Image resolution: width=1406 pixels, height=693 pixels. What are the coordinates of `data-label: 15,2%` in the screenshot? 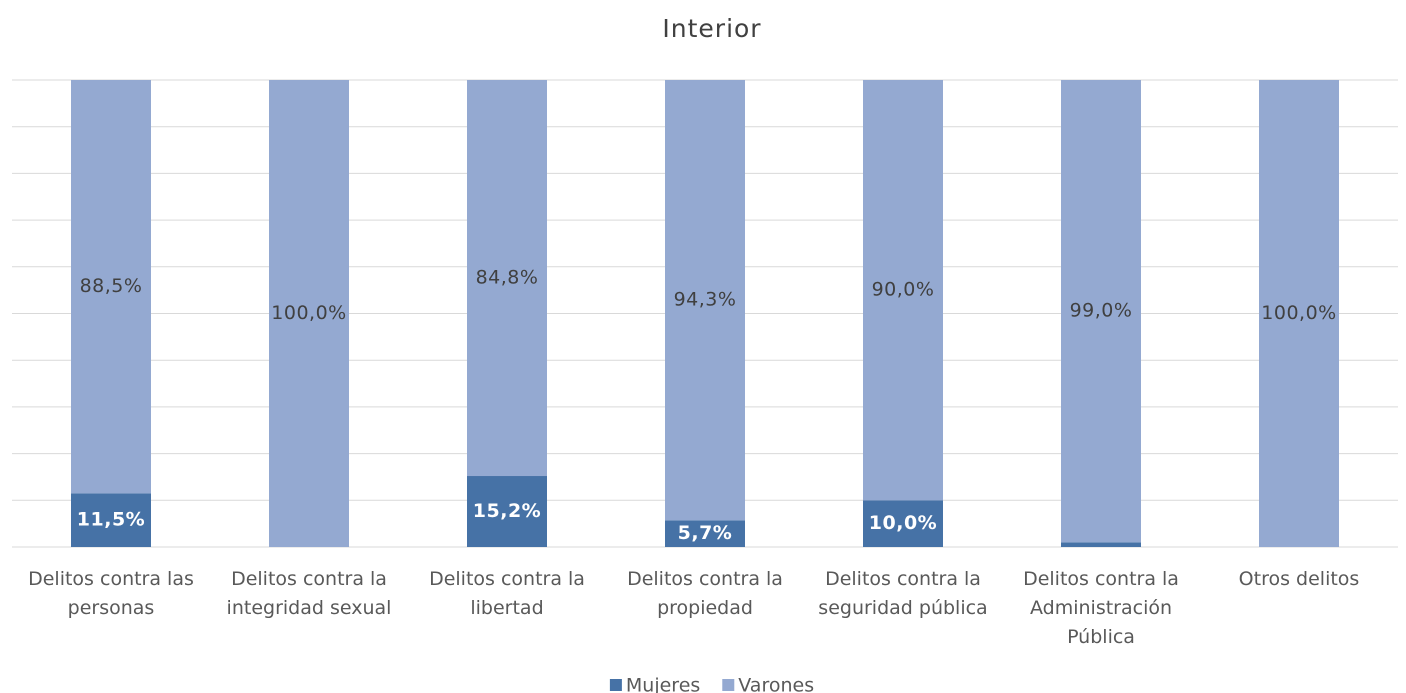 It's located at (507, 511).